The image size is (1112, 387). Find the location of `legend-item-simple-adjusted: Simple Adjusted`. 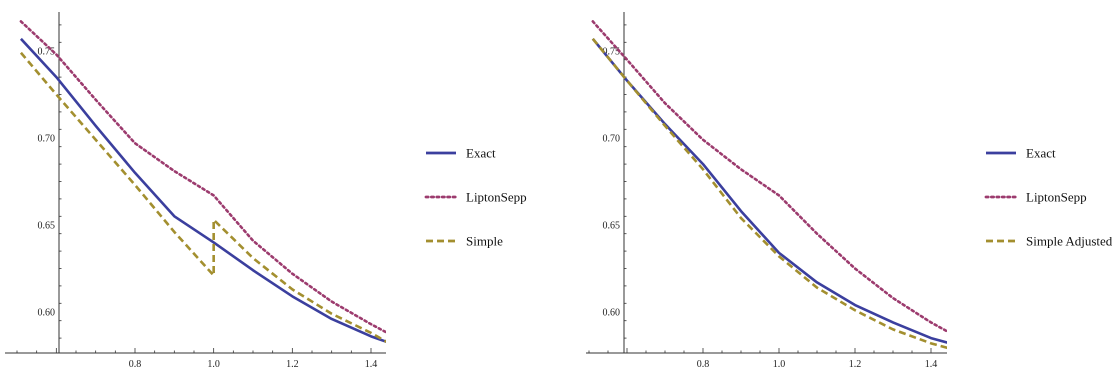

legend-item-simple-adjusted: Simple Adjusted is located at coordinates (1049, 241).